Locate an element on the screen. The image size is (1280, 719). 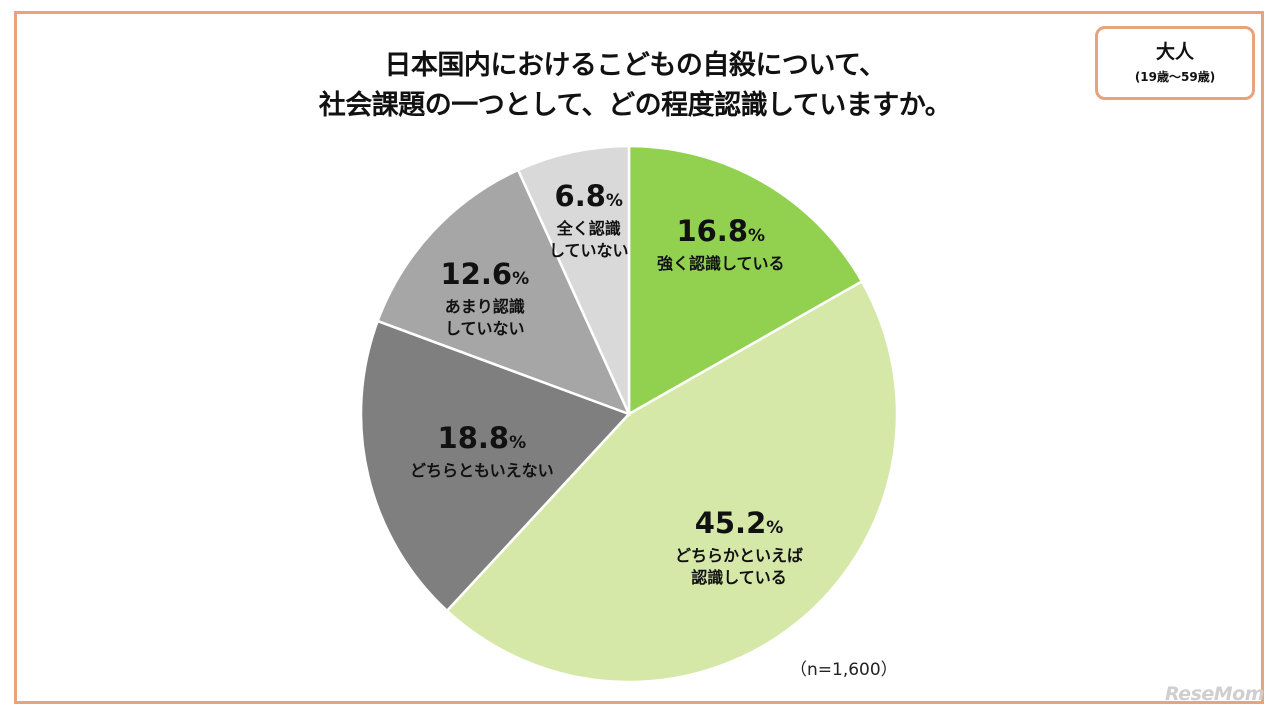
slice-category-line: 全く認識 is located at coordinates (588, 228).